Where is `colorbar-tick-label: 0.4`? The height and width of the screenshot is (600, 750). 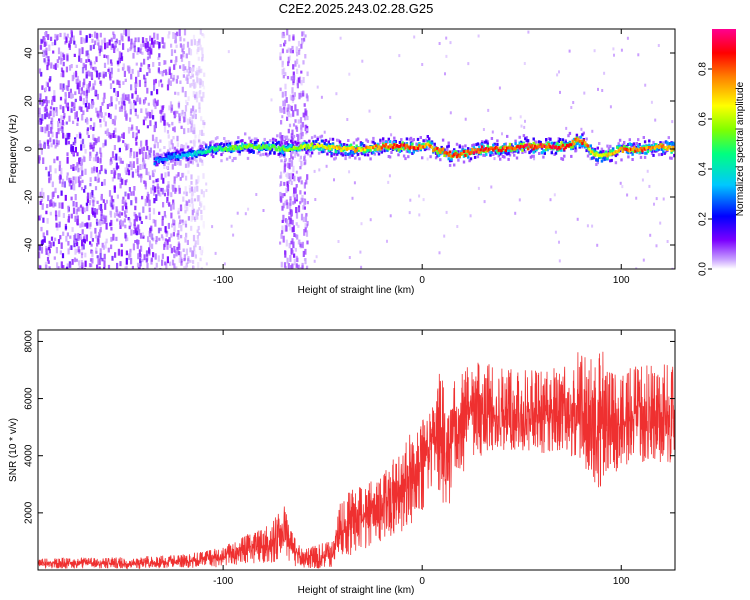
colorbar-tick-label: 0.4 is located at coordinates (703, 169).